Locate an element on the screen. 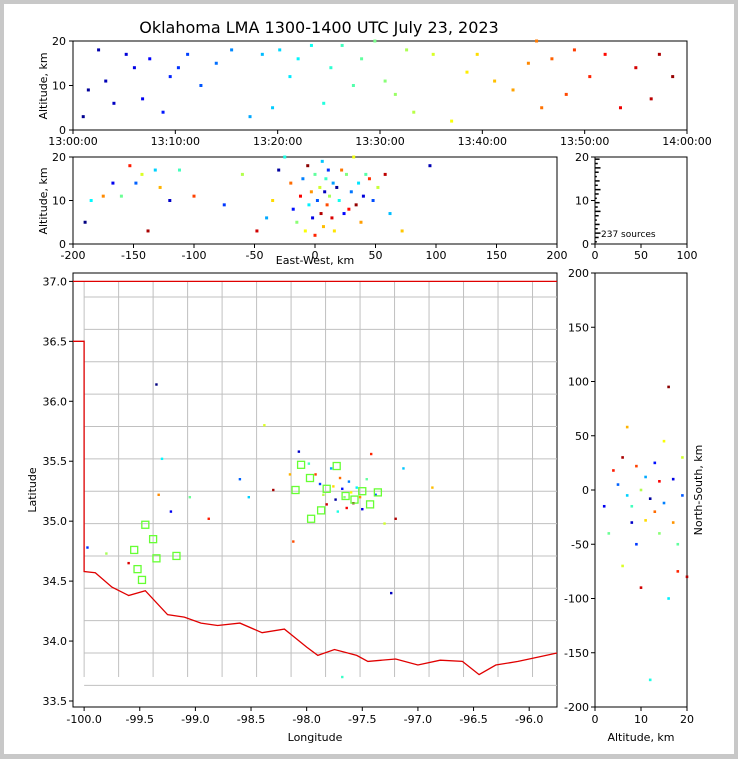 This screenshot has width=738, height=759. ns-points is located at coordinates (645, 533).